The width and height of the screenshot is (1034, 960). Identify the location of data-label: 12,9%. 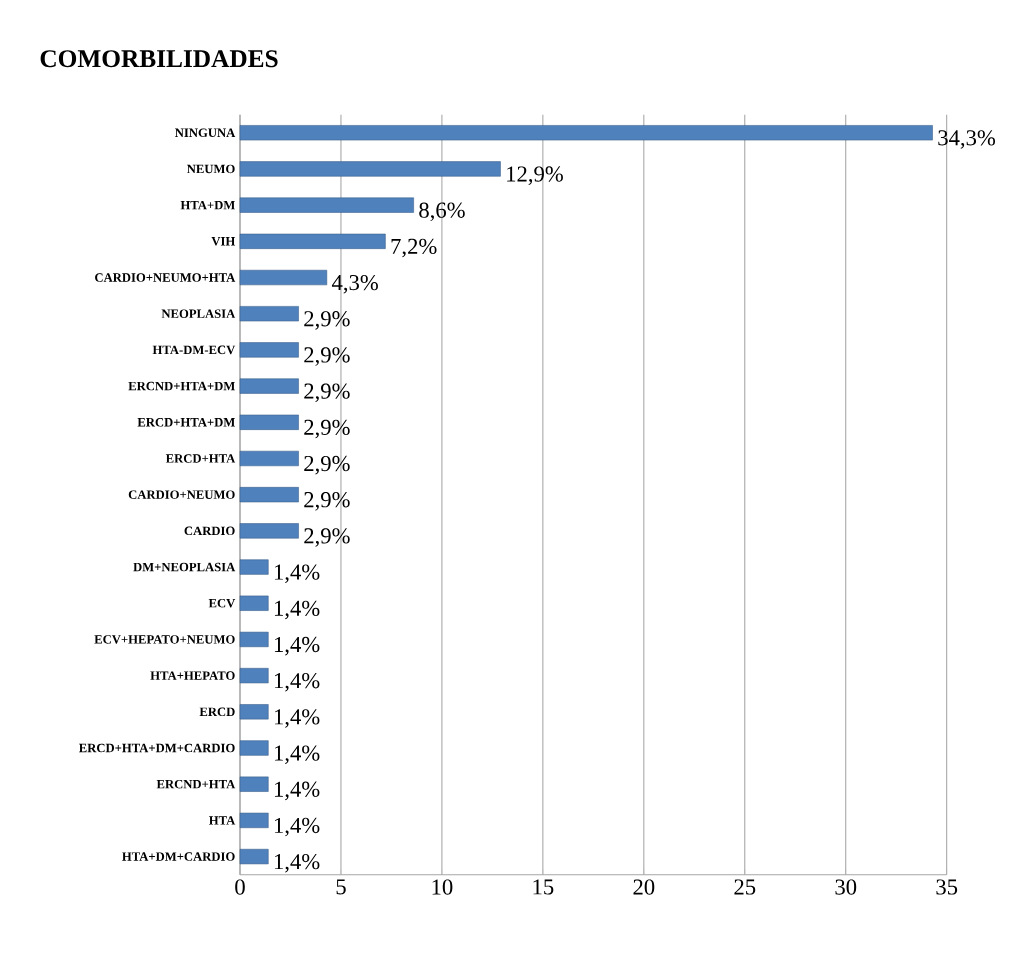
(535, 175).